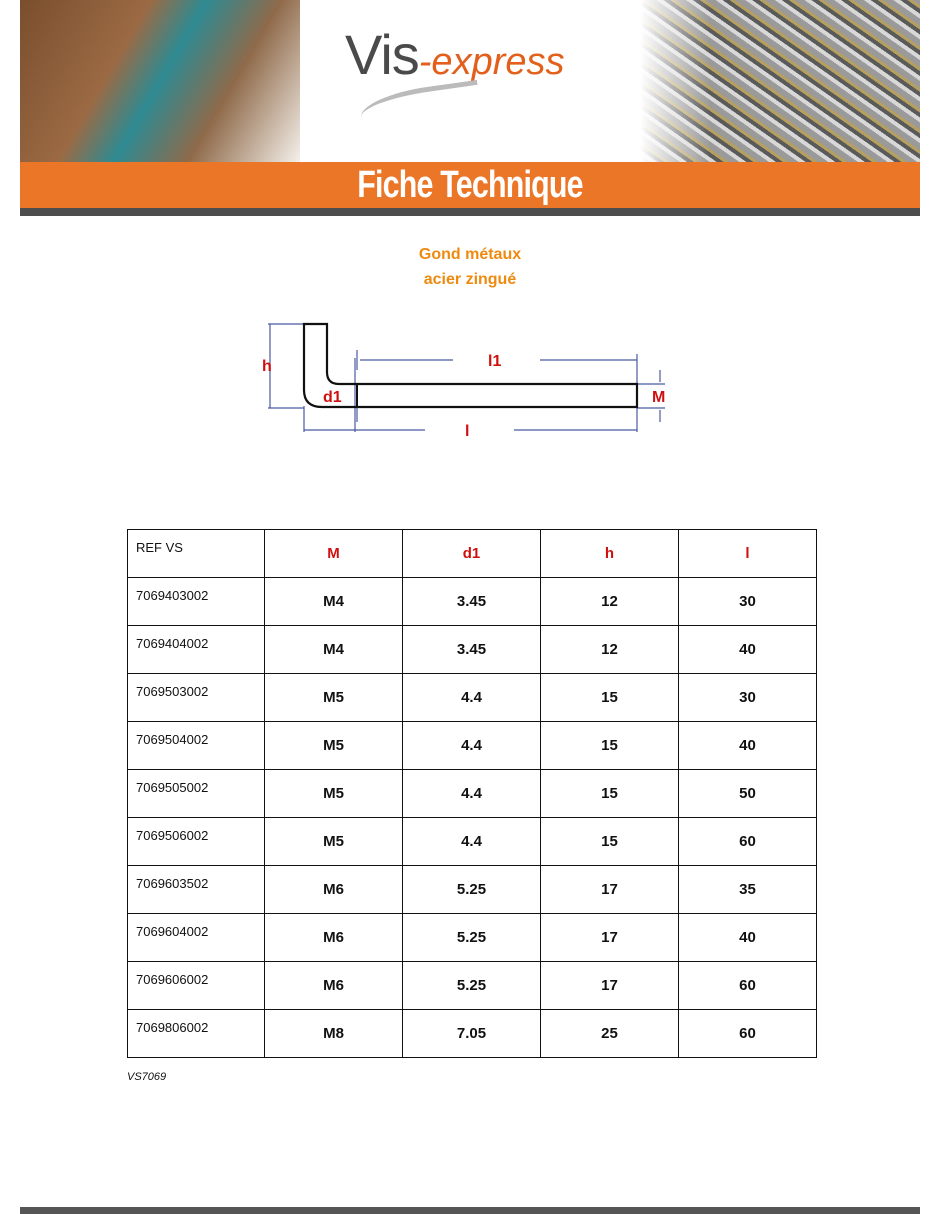 Image resolution: width=940 pixels, height=1214 pixels. What do you see at coordinates (196, 1033) in the screenshot?
I see `table-cell: 7069806002` at bounding box center [196, 1033].